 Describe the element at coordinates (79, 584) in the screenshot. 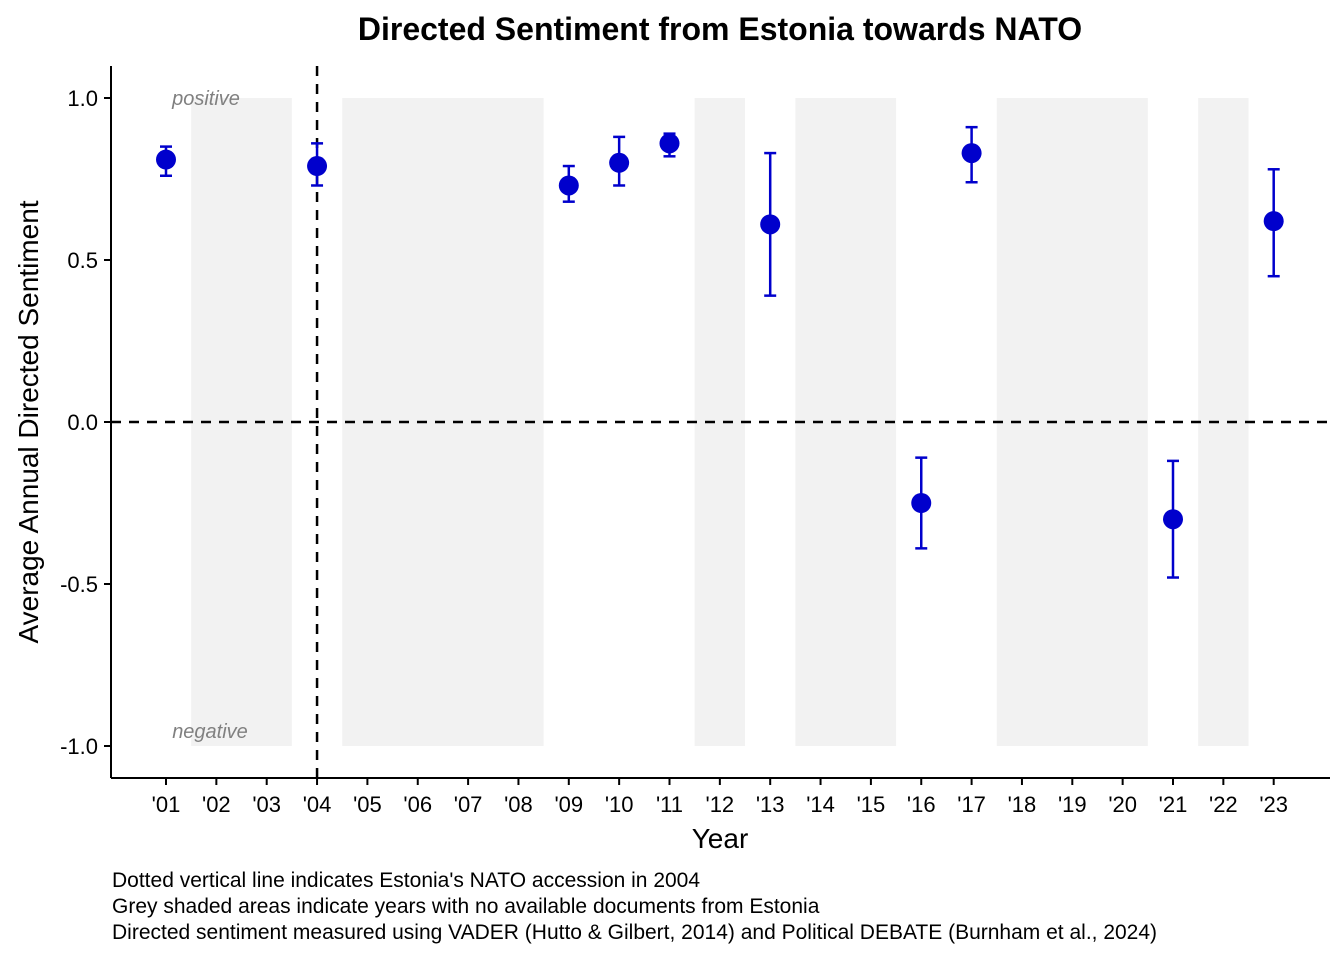

I see `y-tick-label: -0.5` at that location.